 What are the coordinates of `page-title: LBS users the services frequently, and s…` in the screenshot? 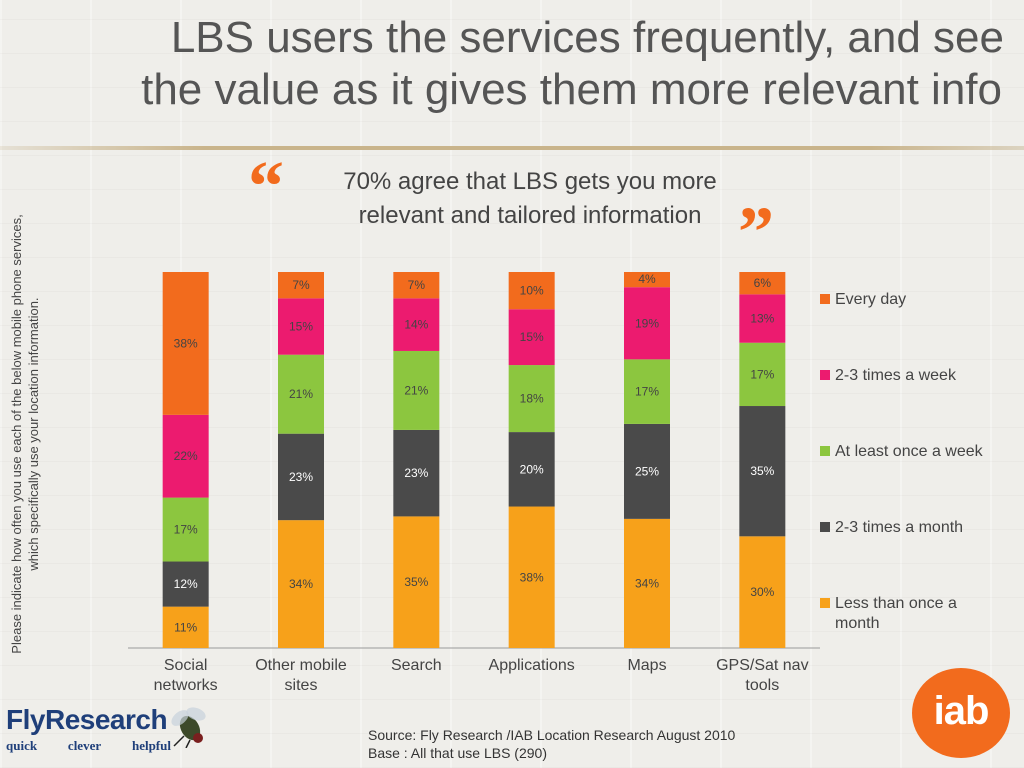 It's located at (512, 64).